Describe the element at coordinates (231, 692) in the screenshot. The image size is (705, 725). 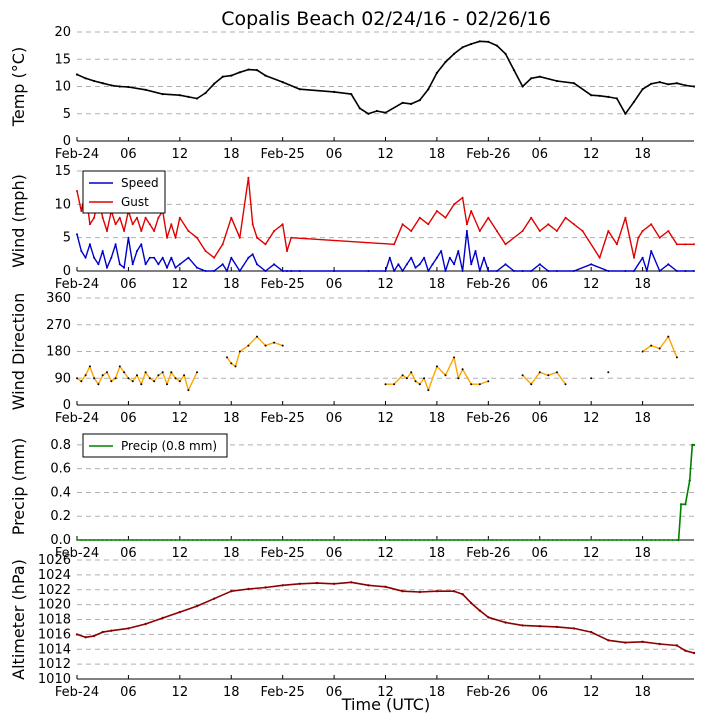
I see `altimeter-xtick-label: 18` at that location.